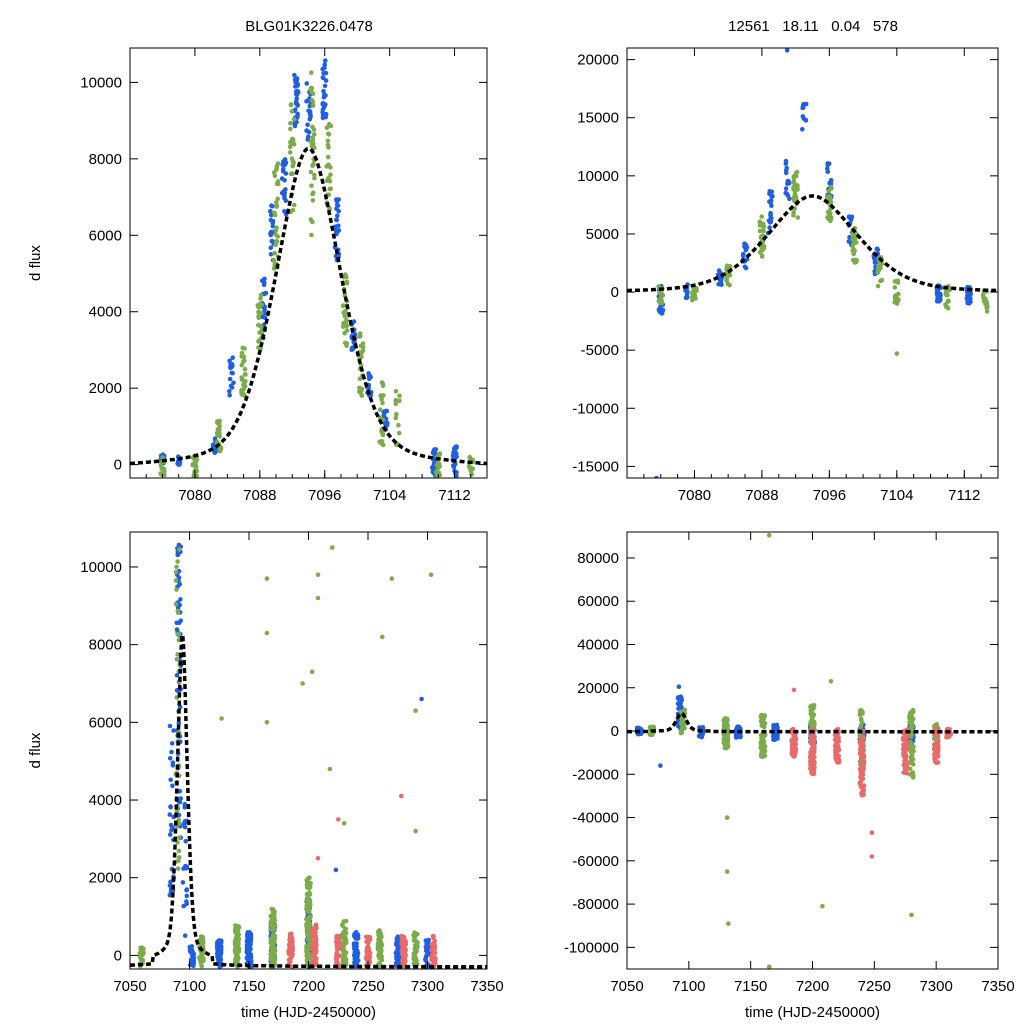 The width and height of the screenshot is (1024, 1024). I want to click on y-tick-label: 6000, so click(105, 235).